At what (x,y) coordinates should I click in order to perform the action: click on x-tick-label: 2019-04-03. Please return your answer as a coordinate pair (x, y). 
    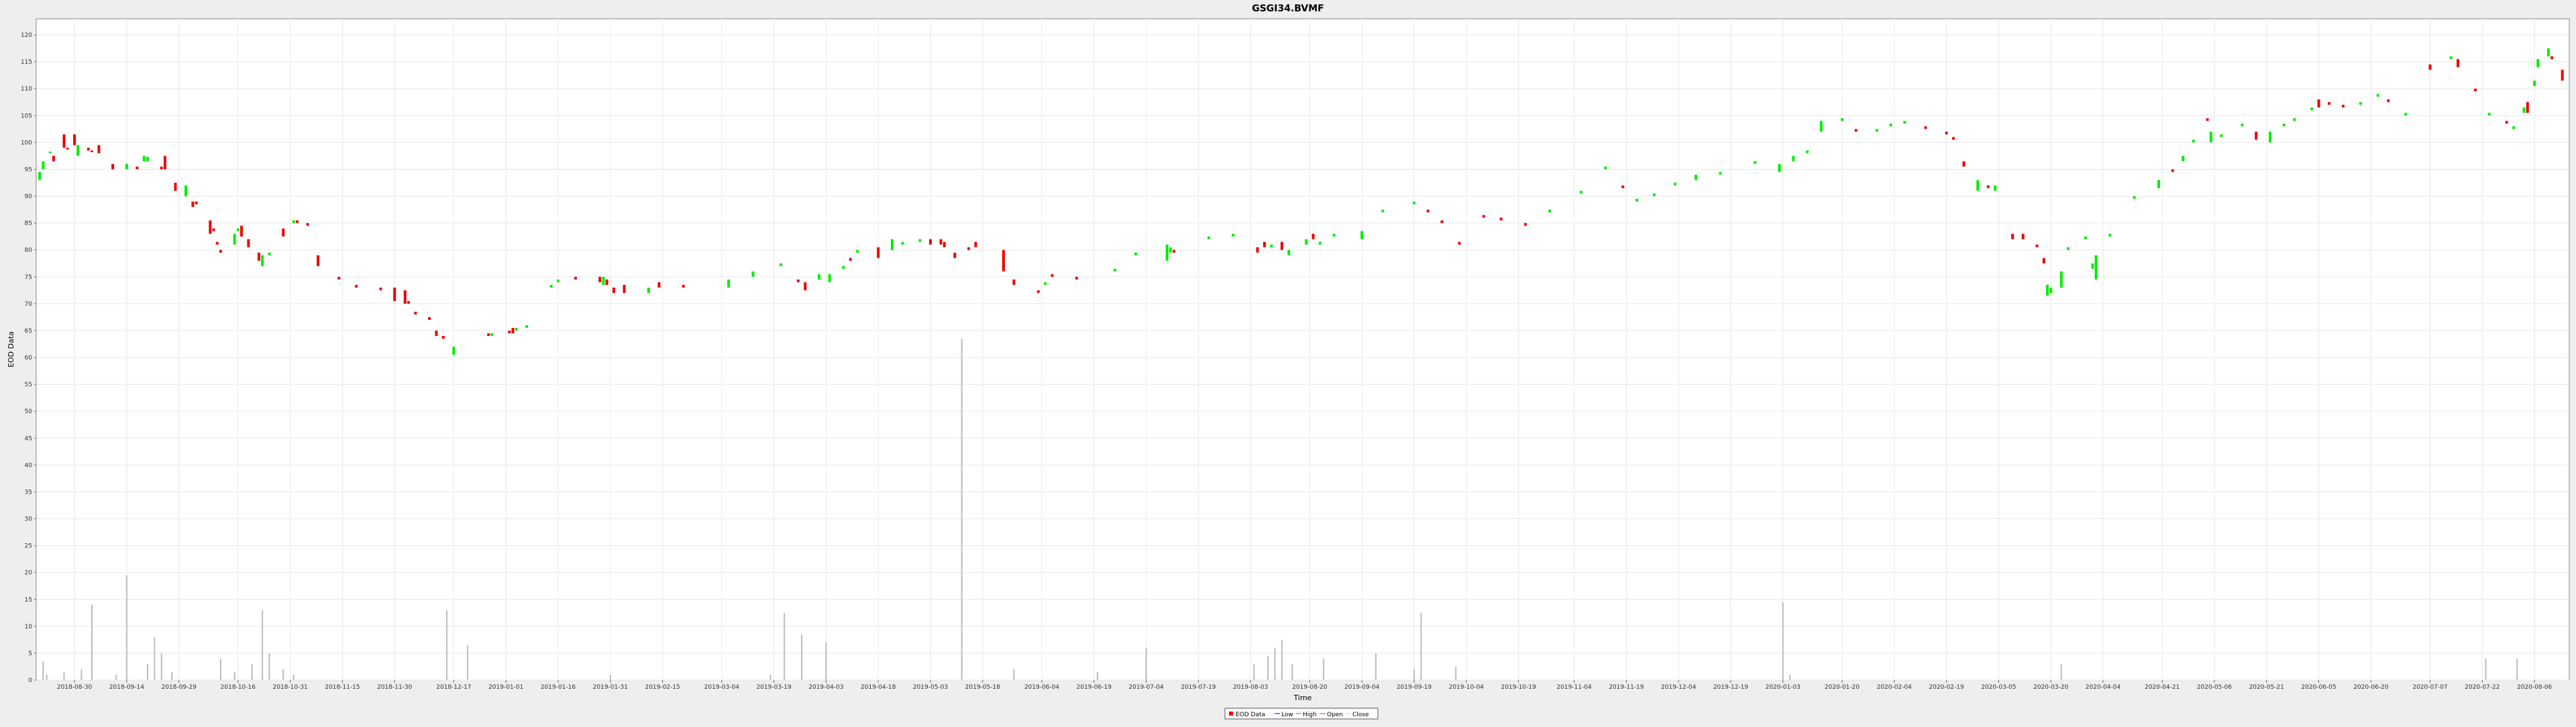
    Looking at the image, I should click on (825, 687).